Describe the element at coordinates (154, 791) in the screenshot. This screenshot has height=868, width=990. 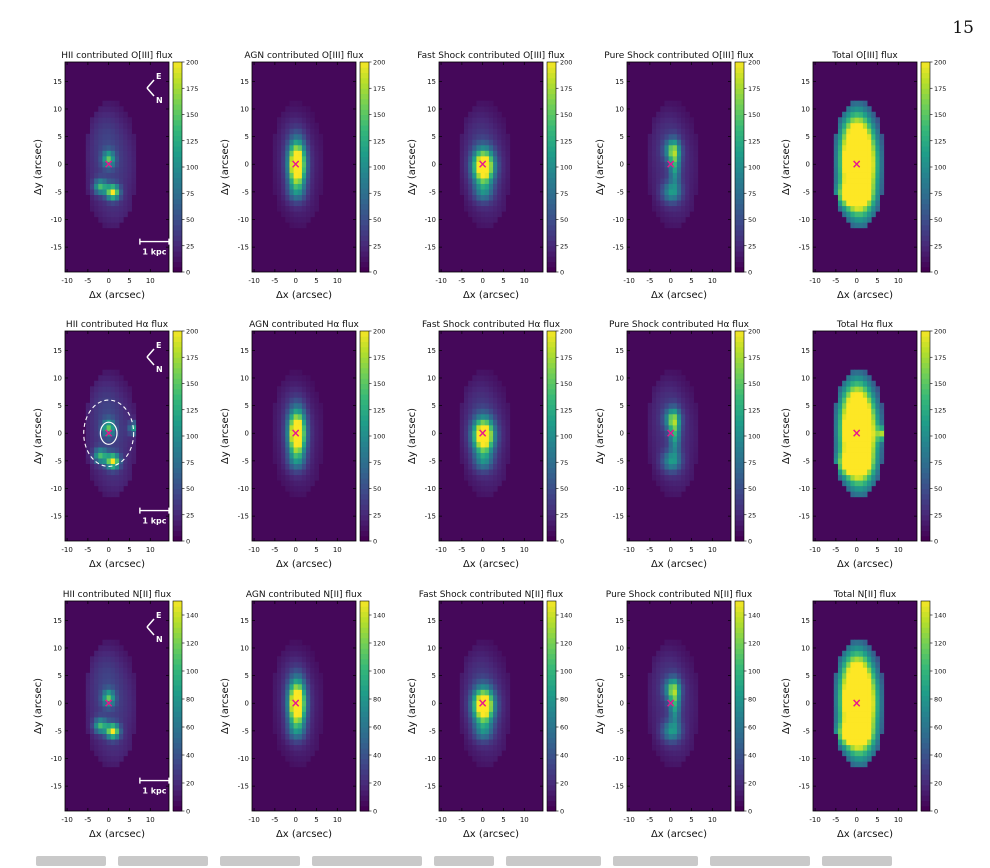
I see `scale-bar-label: 1 kpc` at that location.